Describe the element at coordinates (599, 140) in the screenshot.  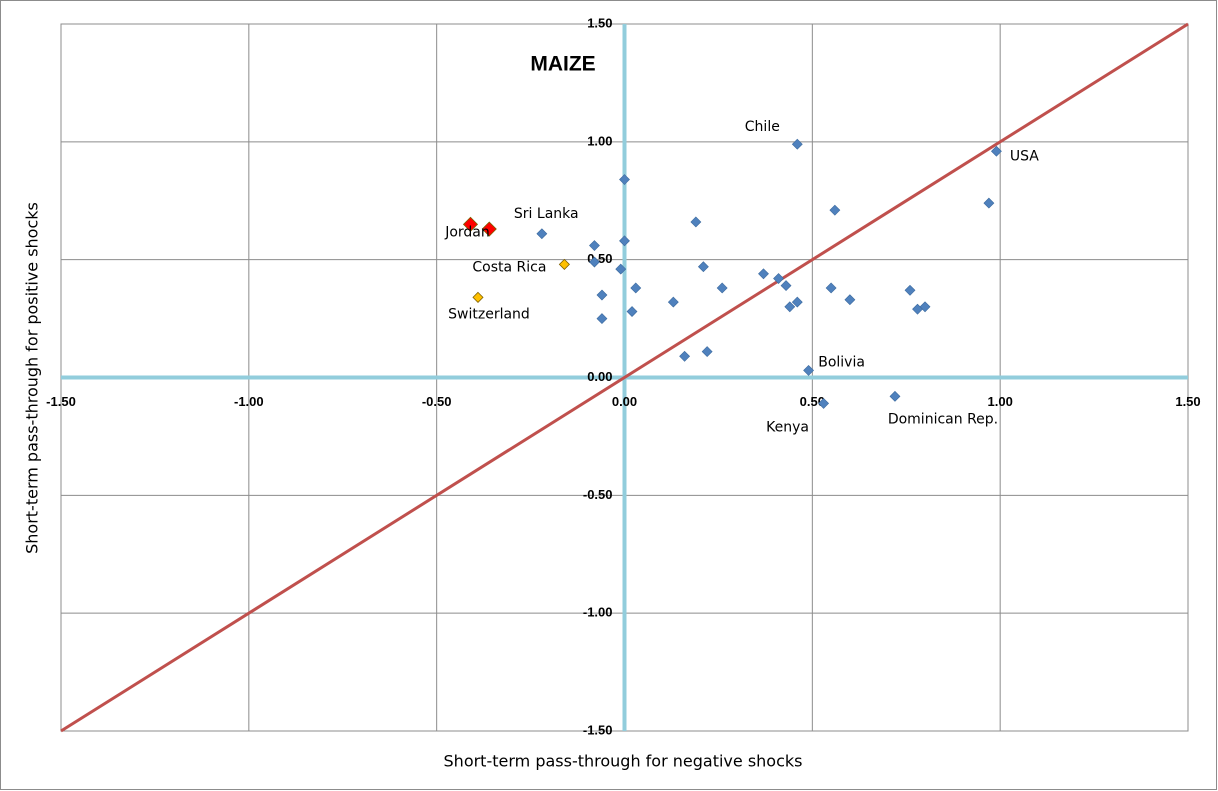
I see `y-tick-label: 1.00` at that location.